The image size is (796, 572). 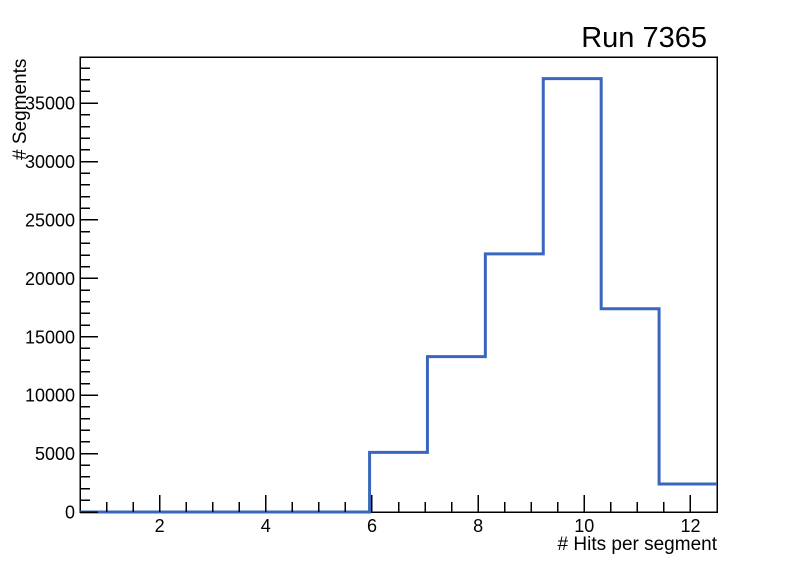 What do you see at coordinates (50, 104) in the screenshot?
I see `y-tick-label: 35000` at bounding box center [50, 104].